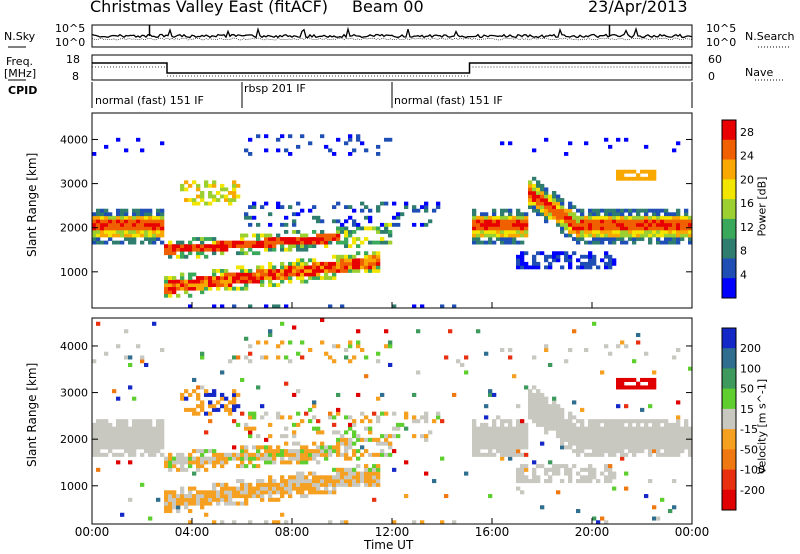  What do you see at coordinates (721, 42) in the screenshot?
I see `ns-tick-right-bottom: 10^0` at bounding box center [721, 42].